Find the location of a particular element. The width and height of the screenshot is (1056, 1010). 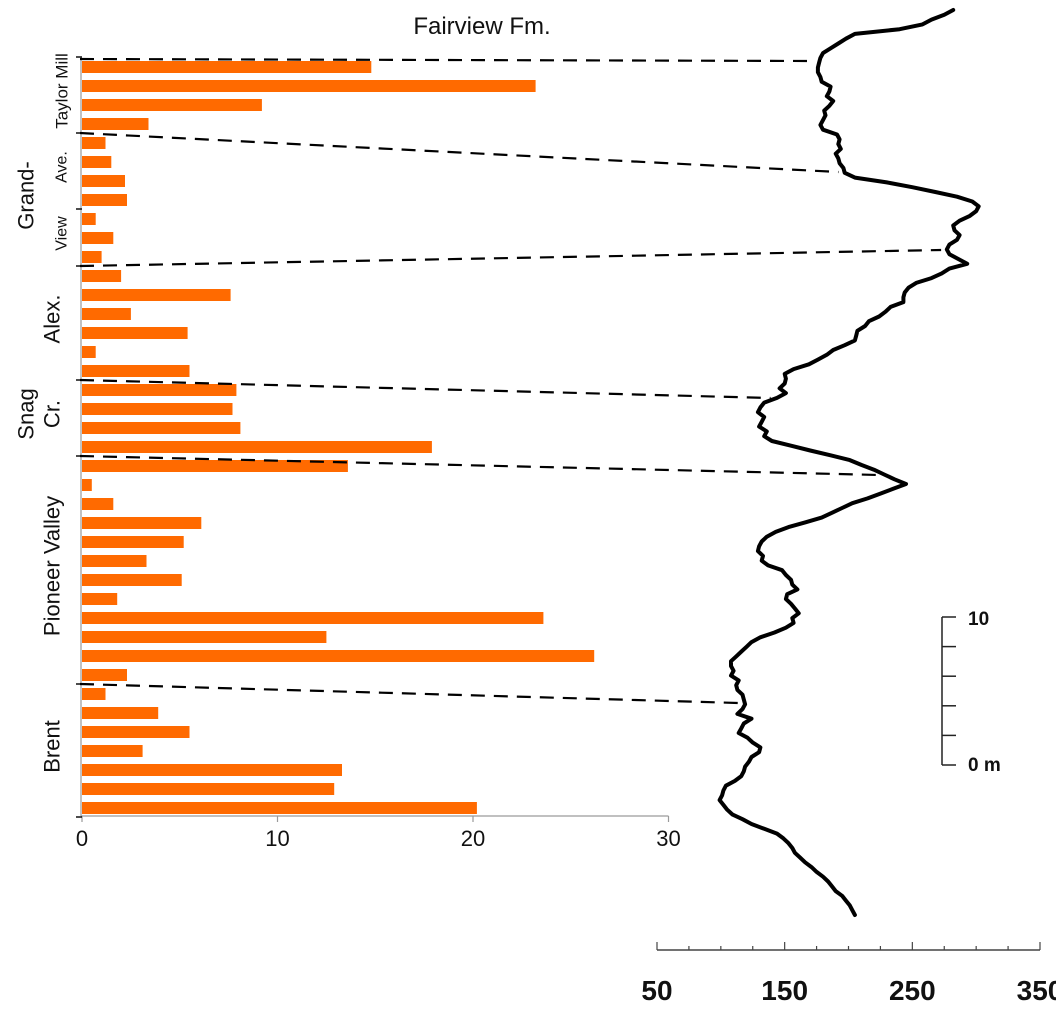

x-tick-label-1: 10 is located at coordinates (277, 838).